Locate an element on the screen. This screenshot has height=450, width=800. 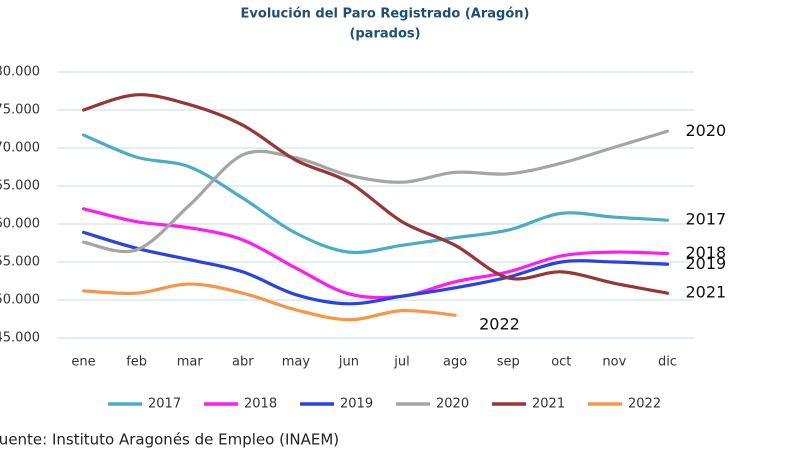
legend-label: 2017 is located at coordinates (164, 404).